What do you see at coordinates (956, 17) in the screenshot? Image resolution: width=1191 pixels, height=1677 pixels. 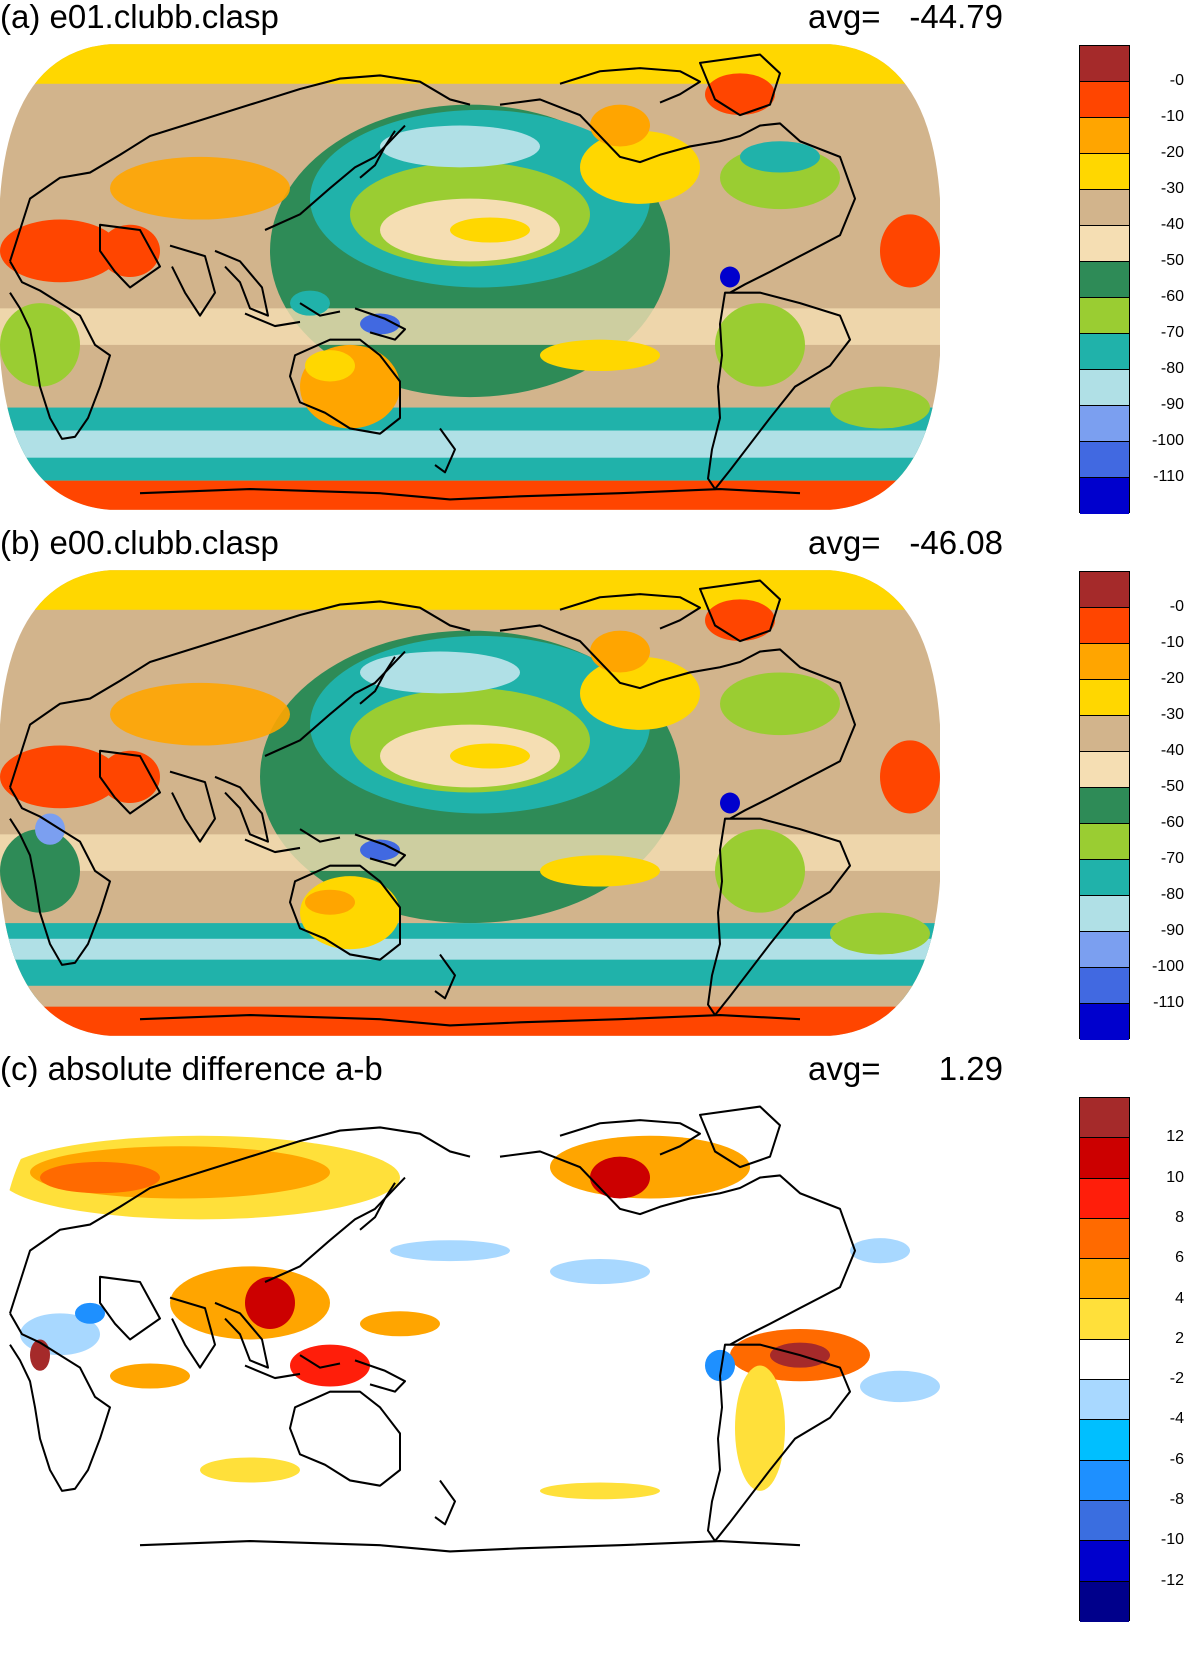 I see `avg-value: -44.79` at bounding box center [956, 17].